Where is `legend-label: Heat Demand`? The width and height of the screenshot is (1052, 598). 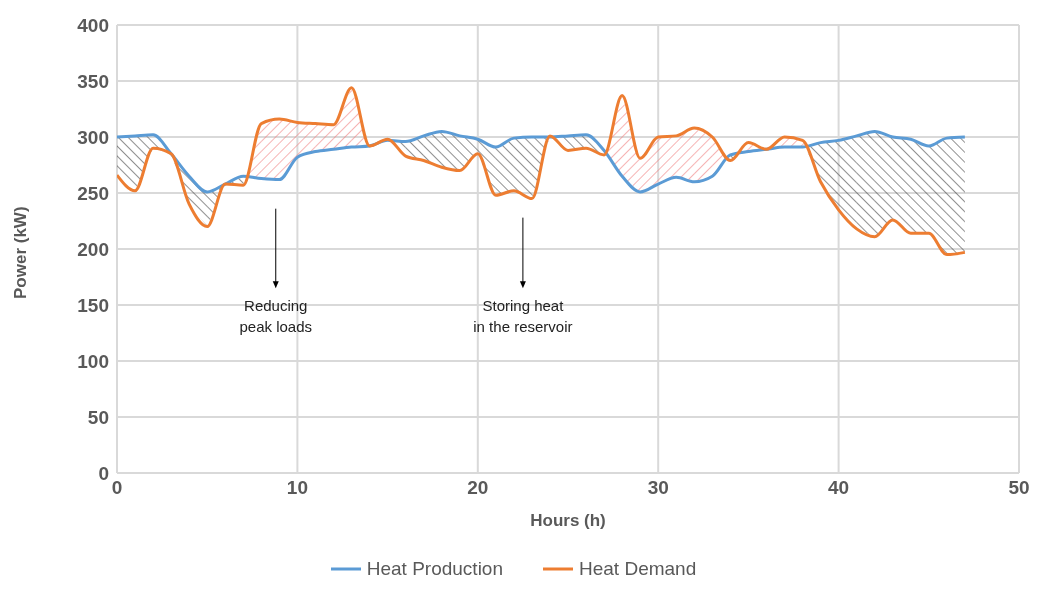
legend-label: Heat Demand is located at coordinates (638, 569).